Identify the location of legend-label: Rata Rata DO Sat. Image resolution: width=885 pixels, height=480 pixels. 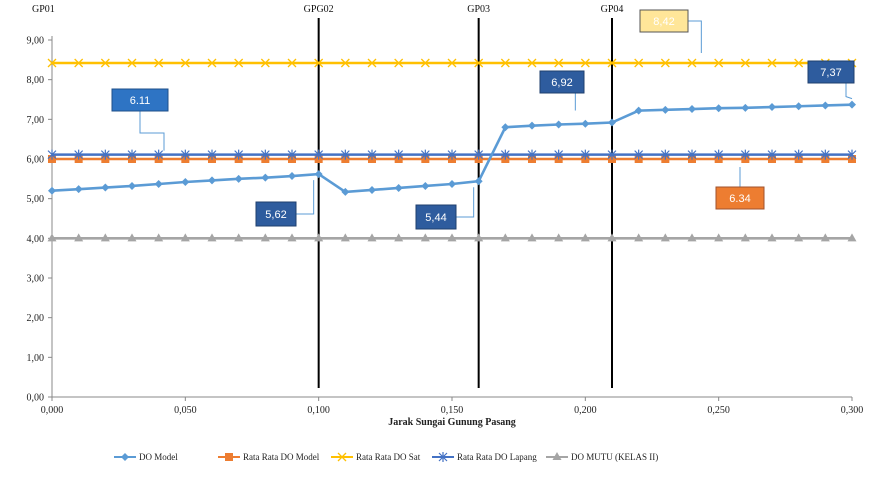
(388, 457).